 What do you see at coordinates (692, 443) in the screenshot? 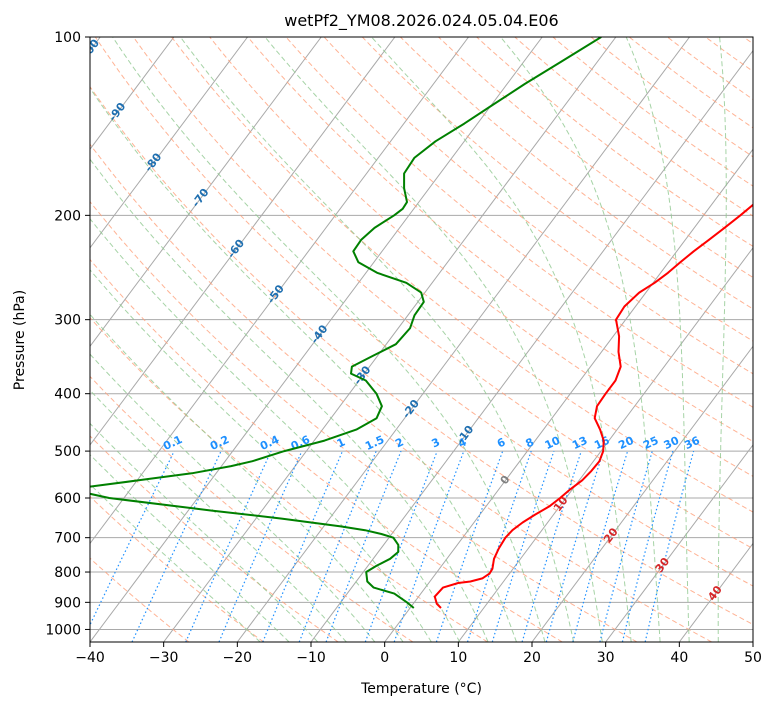
I see `mixing-ratio-label: 36` at bounding box center [692, 443].